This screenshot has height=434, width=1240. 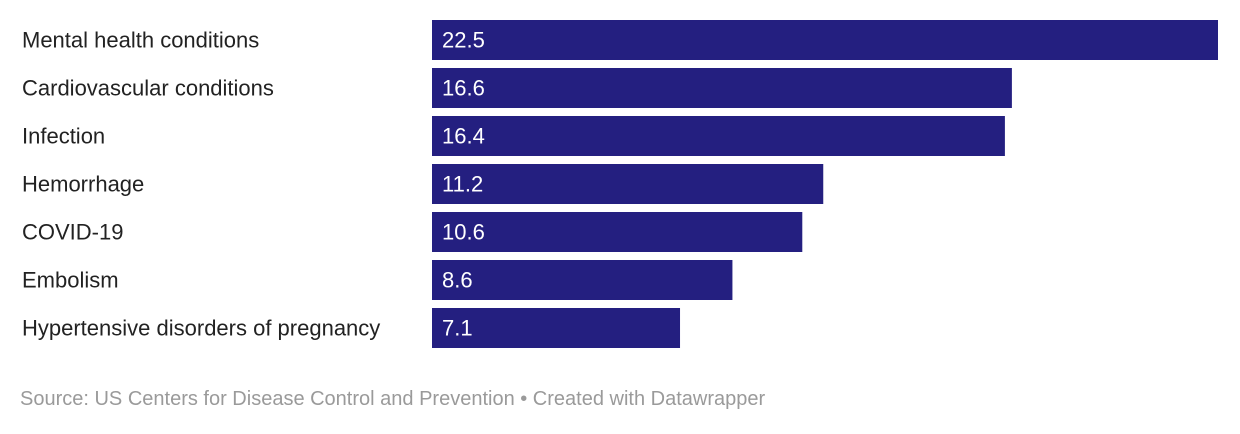 I want to click on bar-value-label: 16.4, so click(x=463, y=136).